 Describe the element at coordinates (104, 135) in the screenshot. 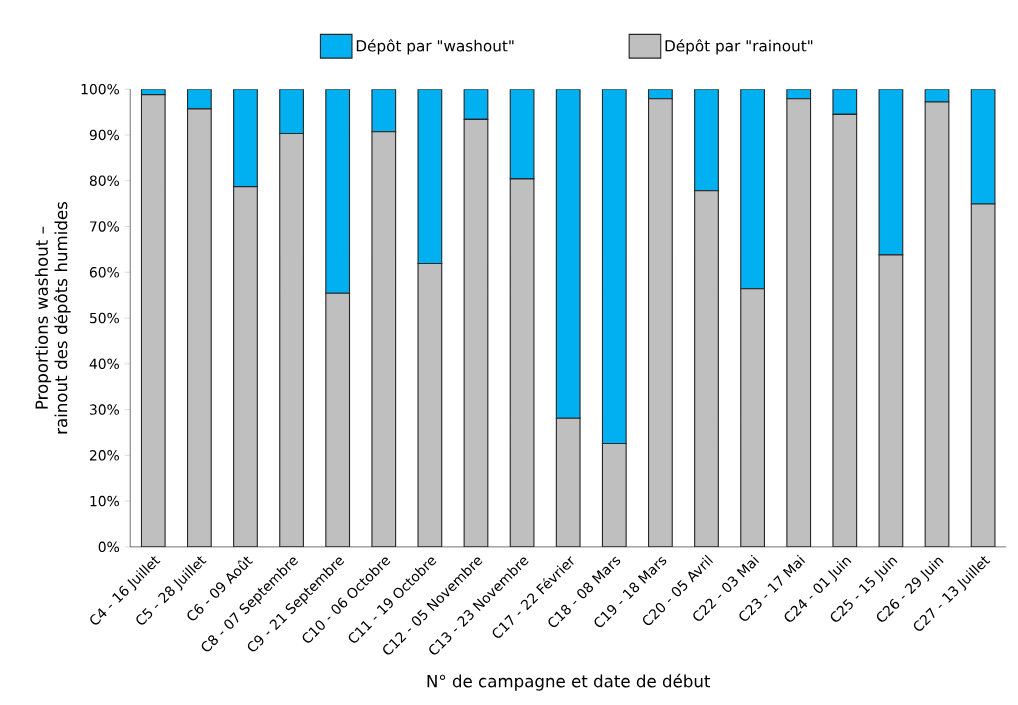

I see `y-tick-label: 90%` at that location.